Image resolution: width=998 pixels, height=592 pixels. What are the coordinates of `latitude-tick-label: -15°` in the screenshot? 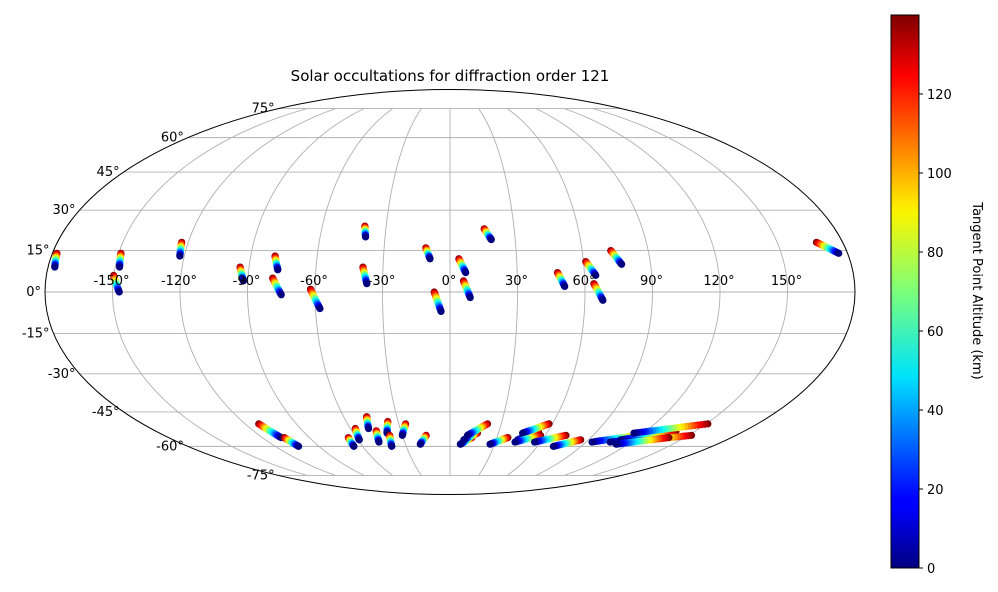 It's located at (36, 333).